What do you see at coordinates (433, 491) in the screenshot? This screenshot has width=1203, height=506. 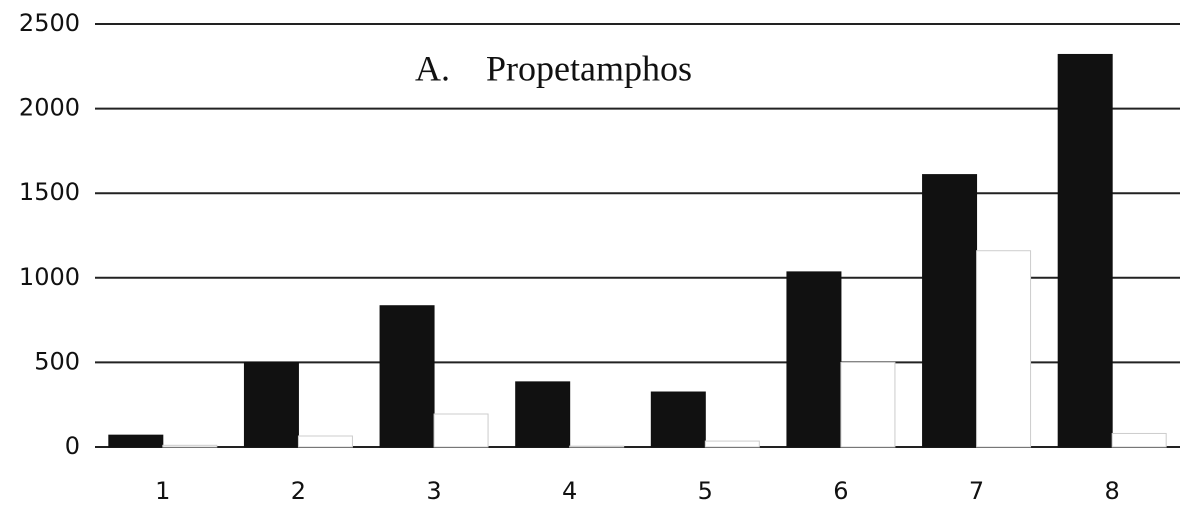 I see `x-tick-label: 3` at bounding box center [433, 491].